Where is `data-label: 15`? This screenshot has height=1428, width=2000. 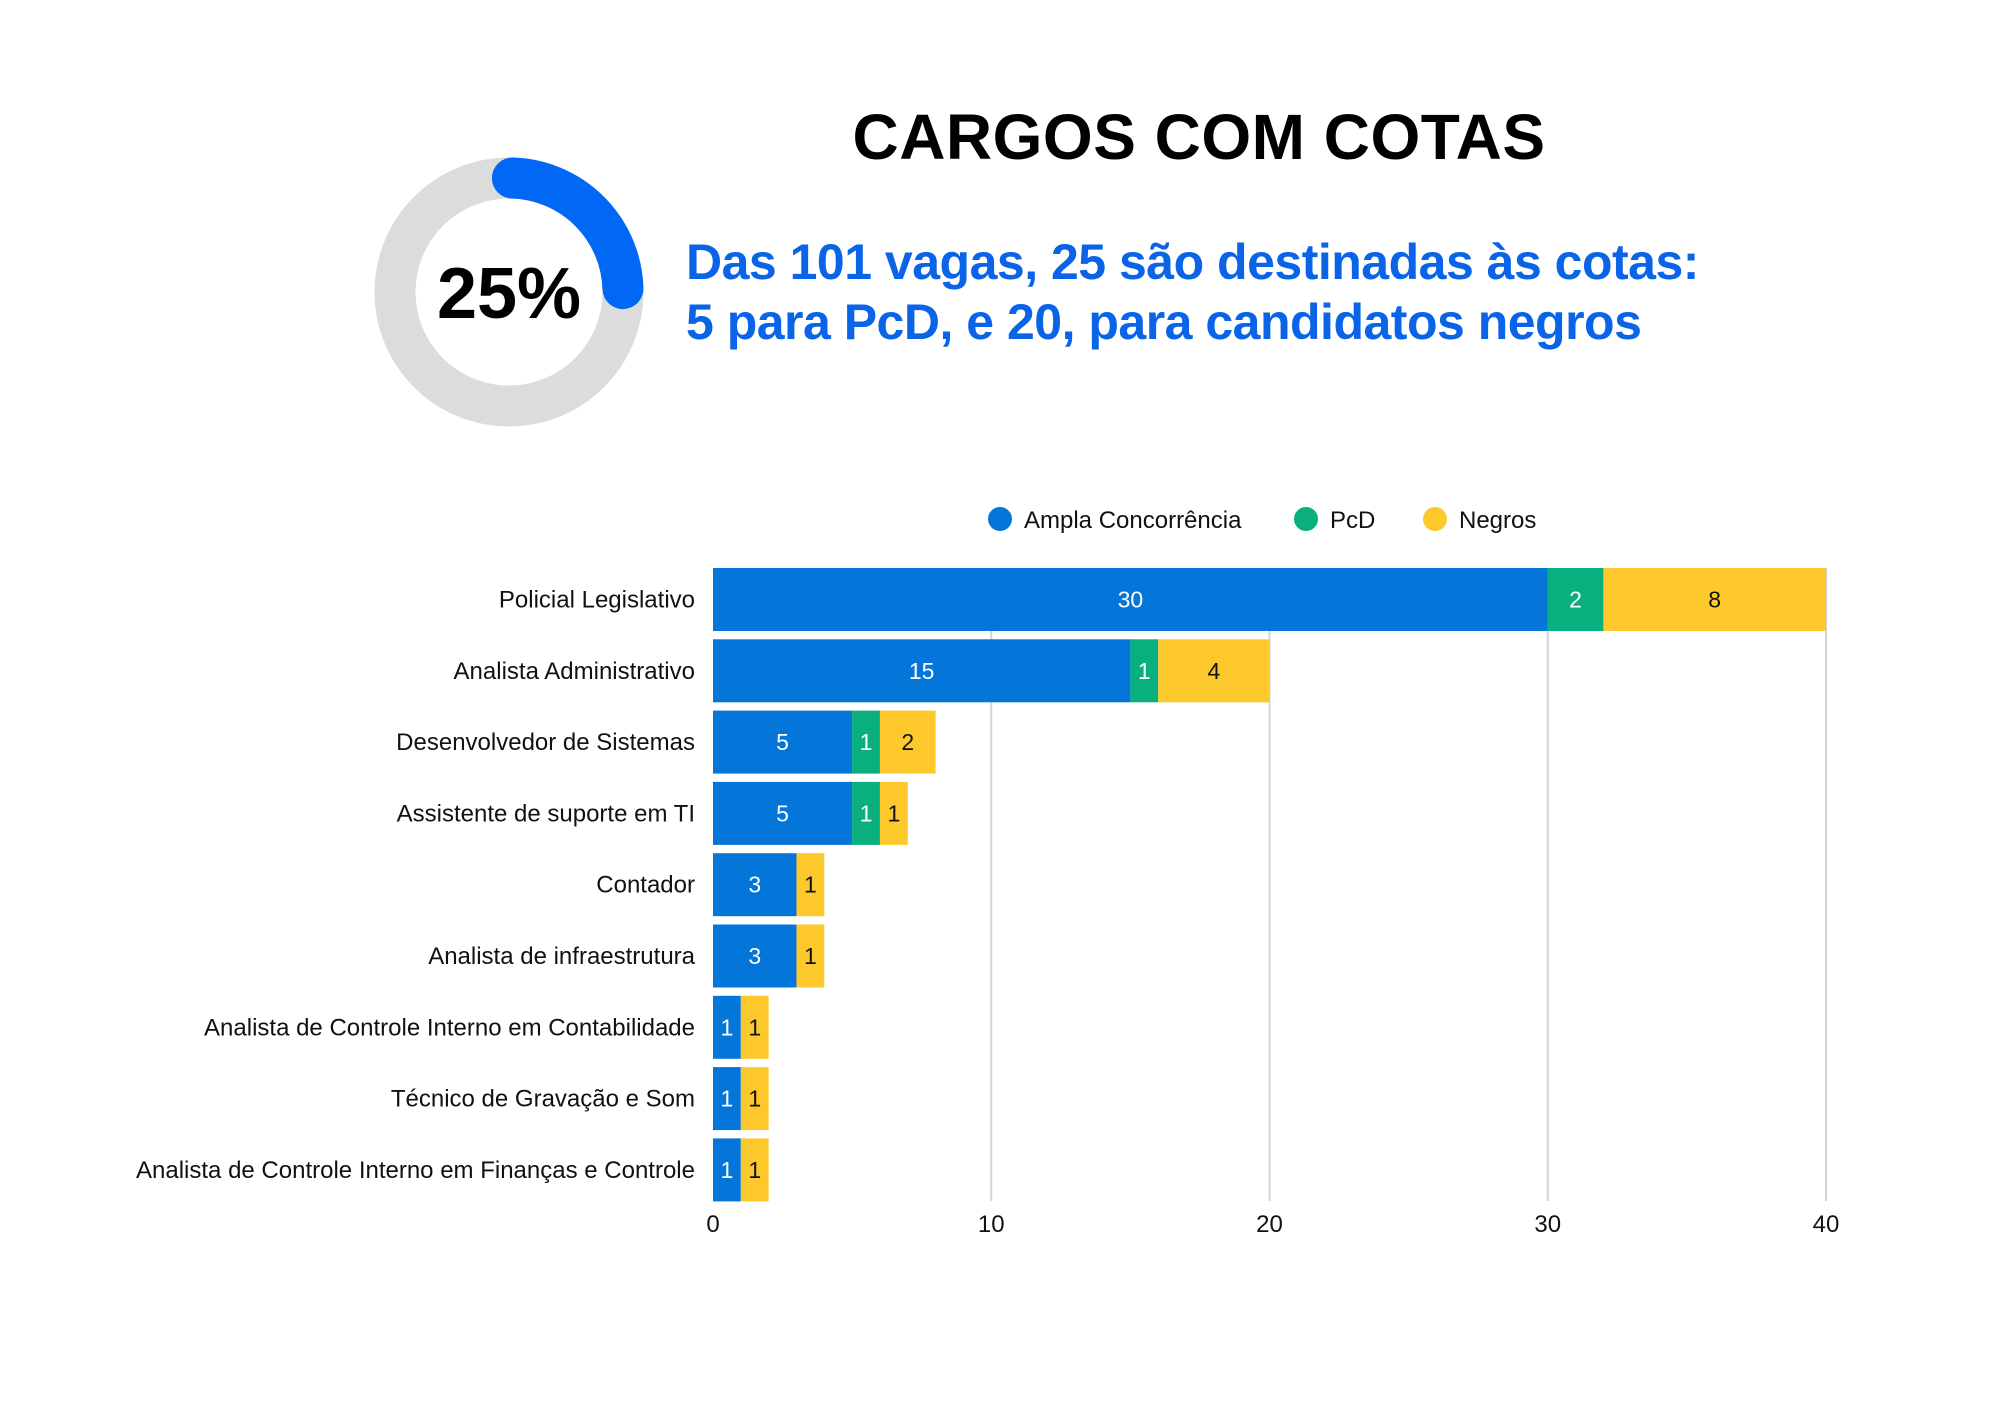 data-label: 15 is located at coordinates (922, 671).